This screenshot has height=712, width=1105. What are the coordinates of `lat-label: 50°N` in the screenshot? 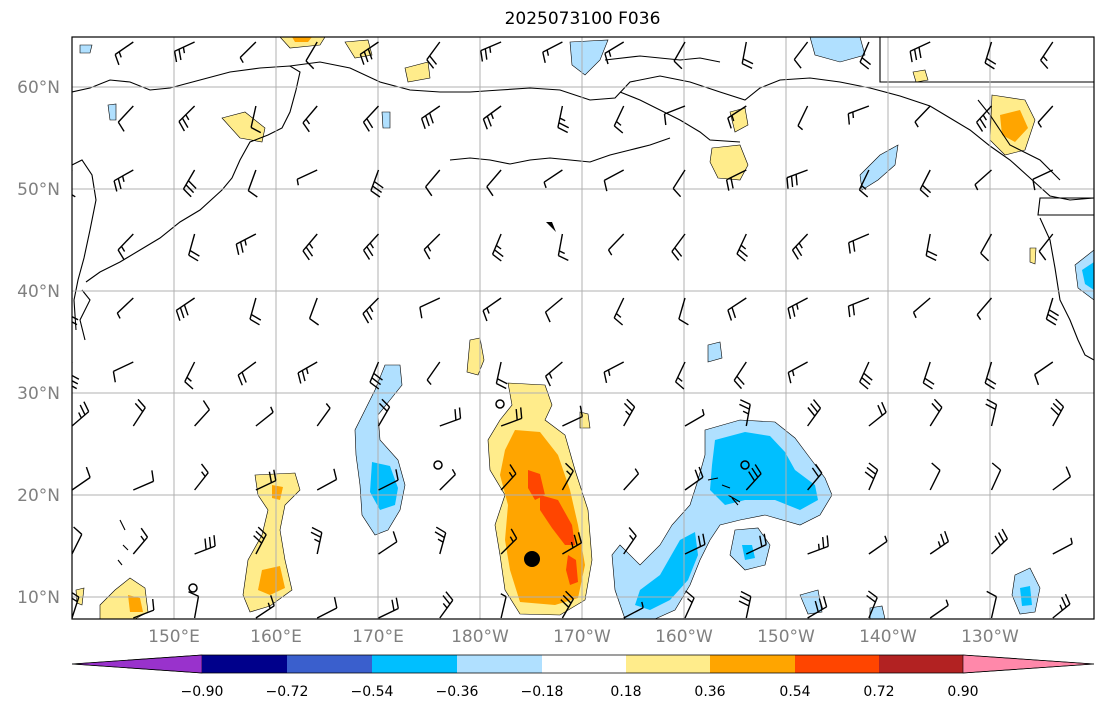 It's located at (38, 190).